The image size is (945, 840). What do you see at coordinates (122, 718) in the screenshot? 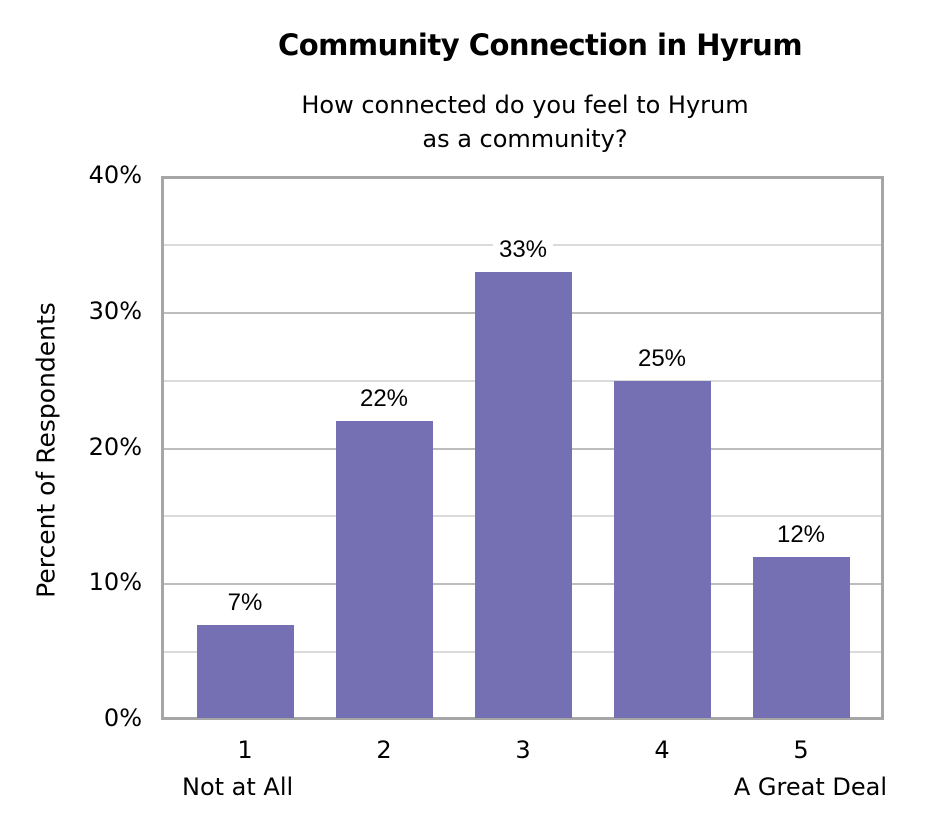
I see `y-tick-label: 0%` at bounding box center [122, 718].